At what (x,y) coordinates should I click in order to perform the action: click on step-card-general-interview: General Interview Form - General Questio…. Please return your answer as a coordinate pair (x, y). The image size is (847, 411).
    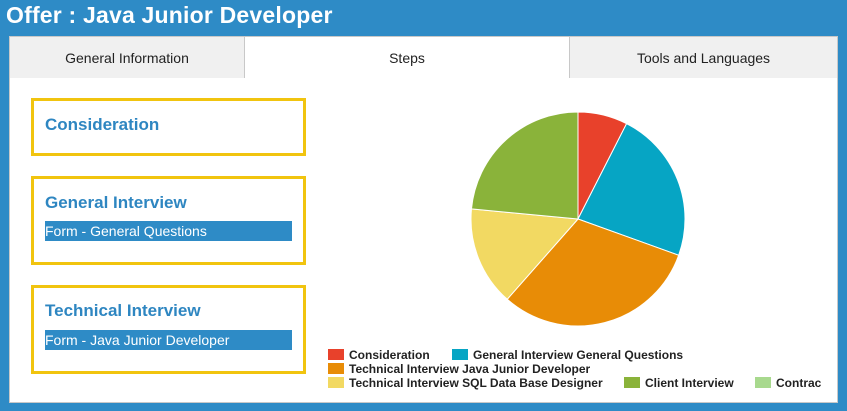
    Looking at the image, I should click on (168, 220).